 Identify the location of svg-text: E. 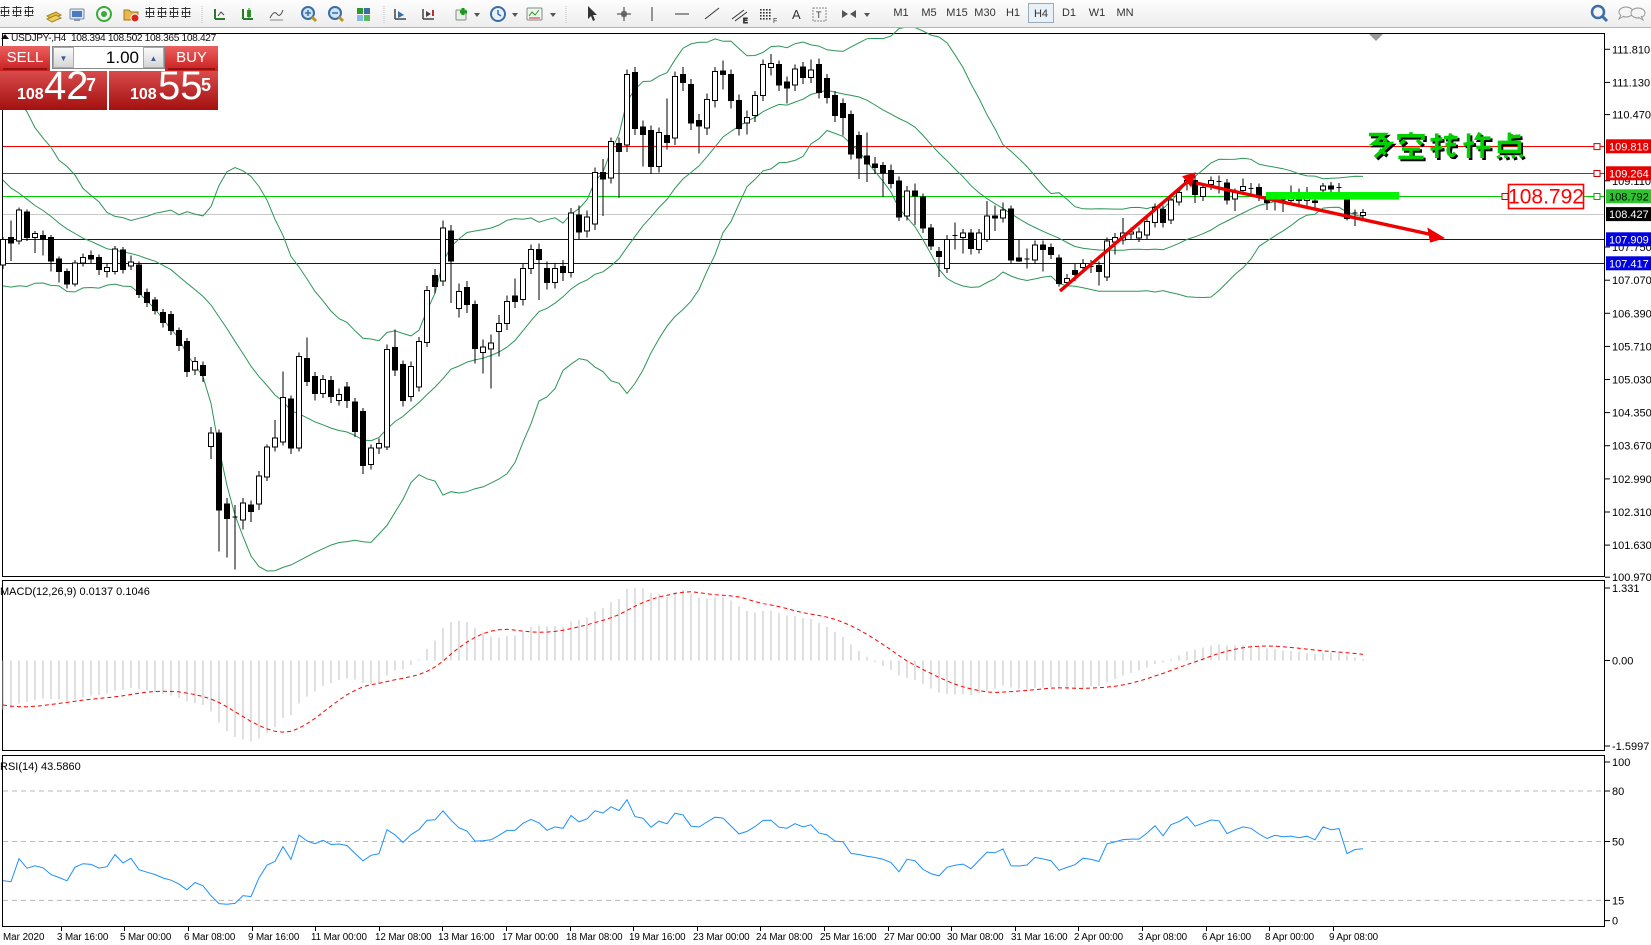
(745, 21).